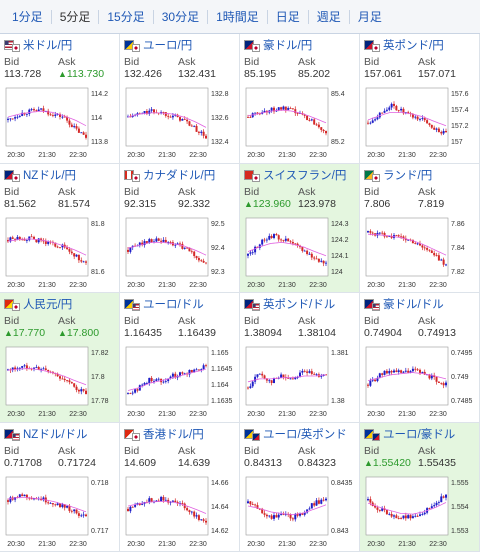 The width and height of the screenshot is (480, 552). I want to click on currency-pair-link: スイスフラン/円, so click(305, 175).